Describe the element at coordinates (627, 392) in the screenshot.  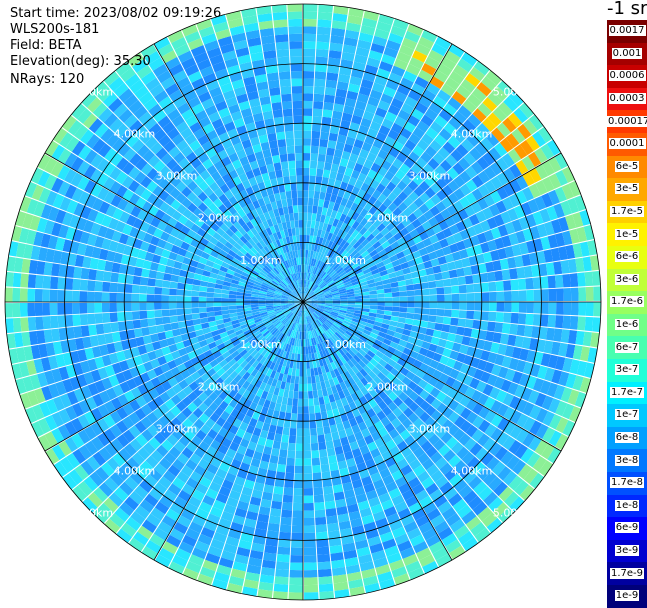
I see `colorbar-tick-label: 1.7e-7` at that location.